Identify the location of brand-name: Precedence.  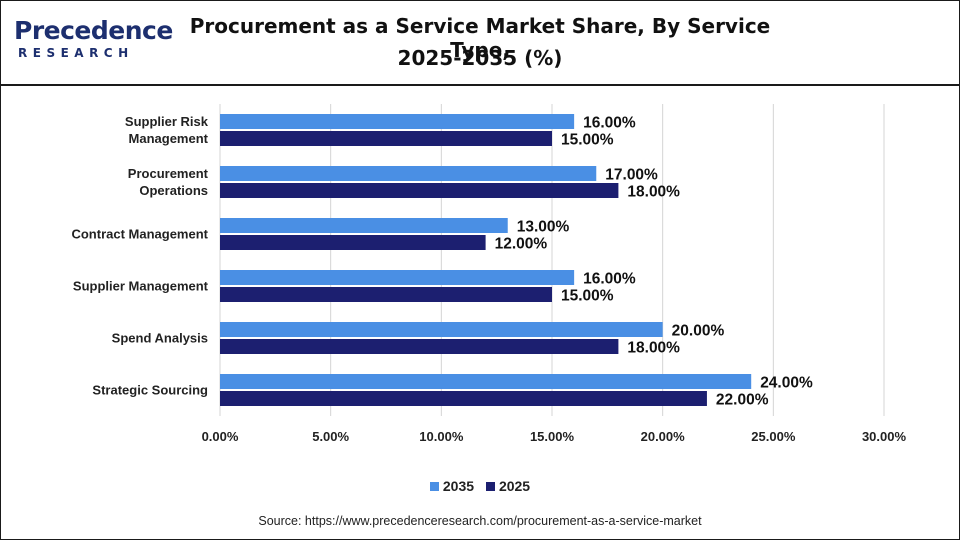
(93, 30).